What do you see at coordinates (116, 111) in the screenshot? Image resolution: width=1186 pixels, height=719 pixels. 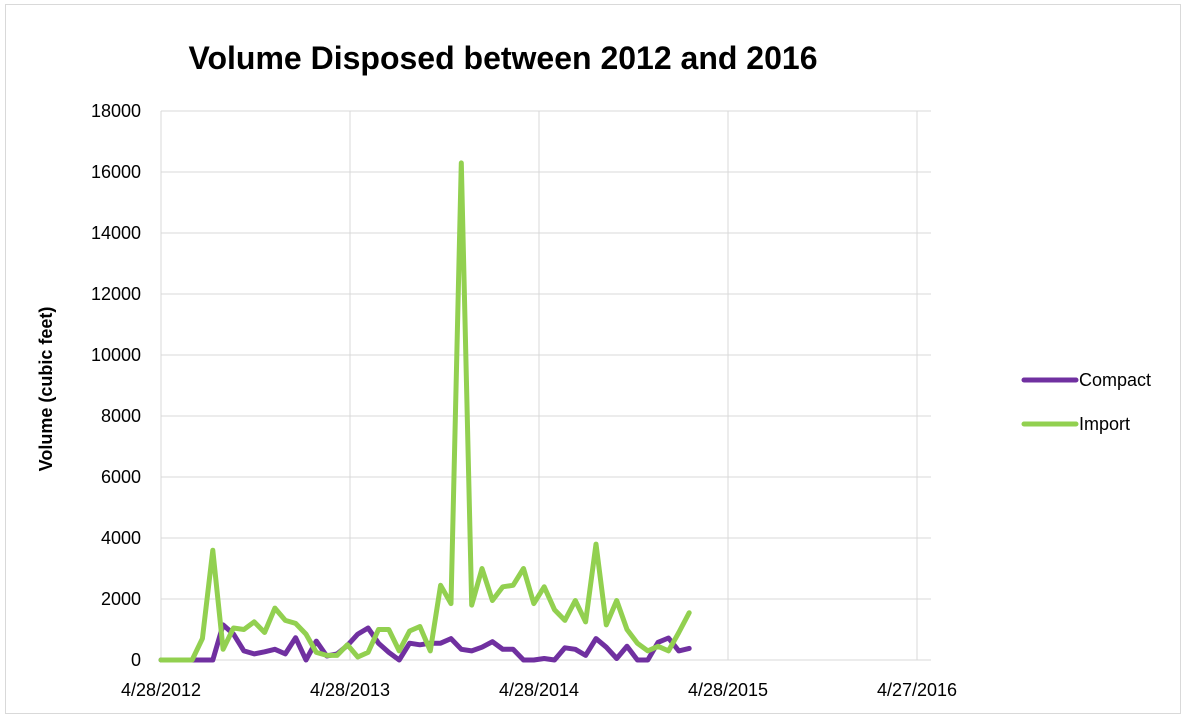 I see `y-tick-label: 18000` at bounding box center [116, 111].